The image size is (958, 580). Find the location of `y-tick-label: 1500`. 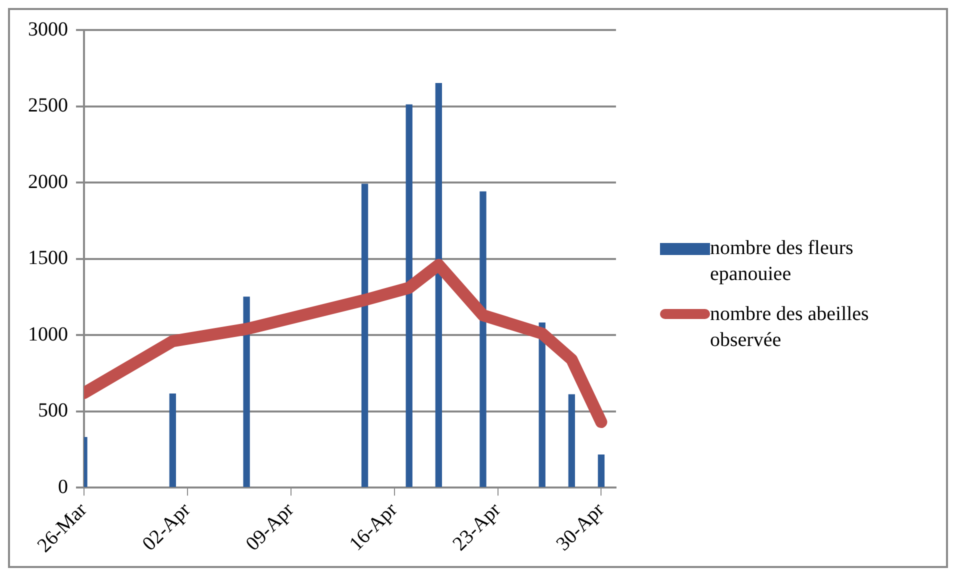

y-tick-label: 1500 is located at coordinates (48, 258).